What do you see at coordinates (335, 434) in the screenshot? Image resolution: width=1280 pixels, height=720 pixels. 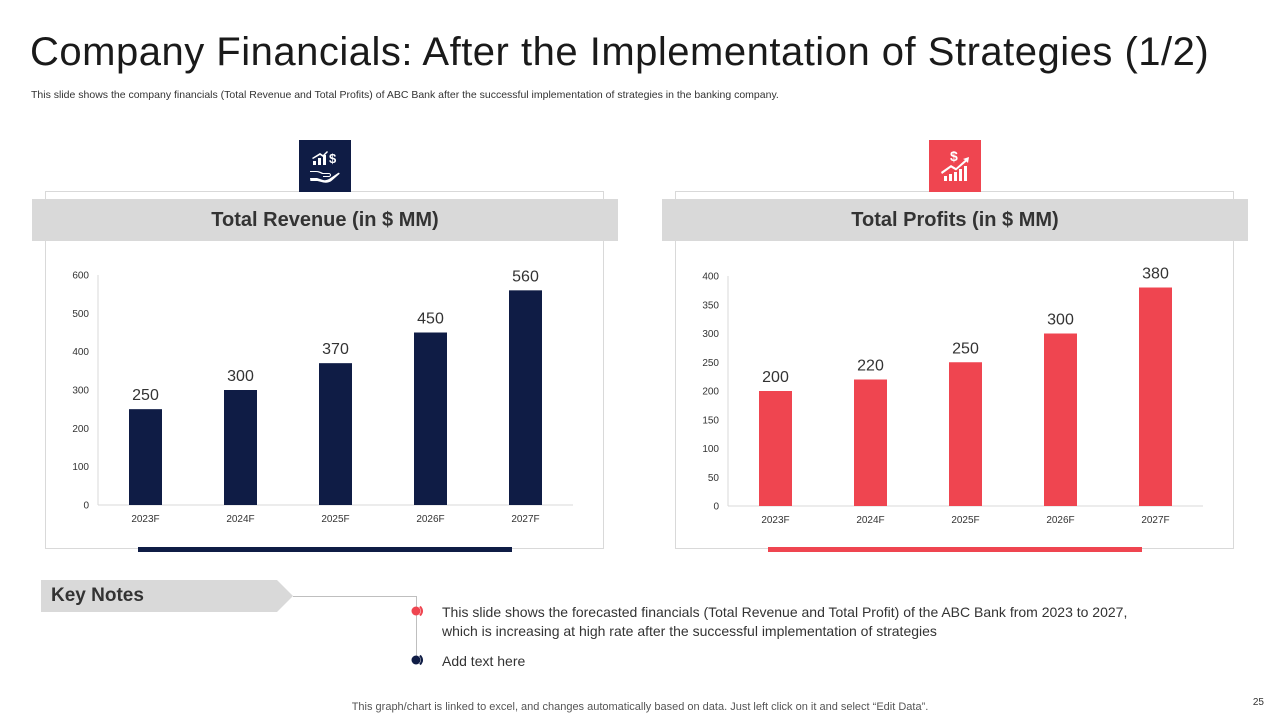 I see `revenue-bar-2025F` at bounding box center [335, 434].